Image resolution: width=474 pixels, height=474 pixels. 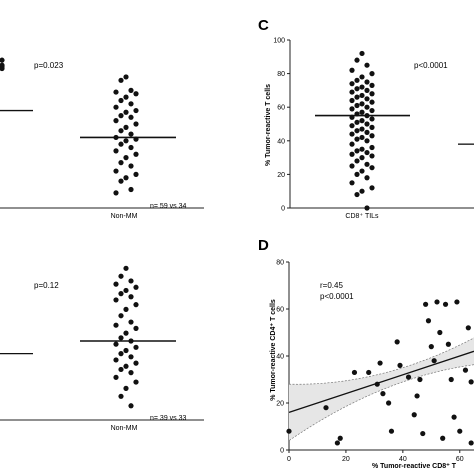 I want to click on panel-c-ytick-label: 60, so click(x=281, y=108).